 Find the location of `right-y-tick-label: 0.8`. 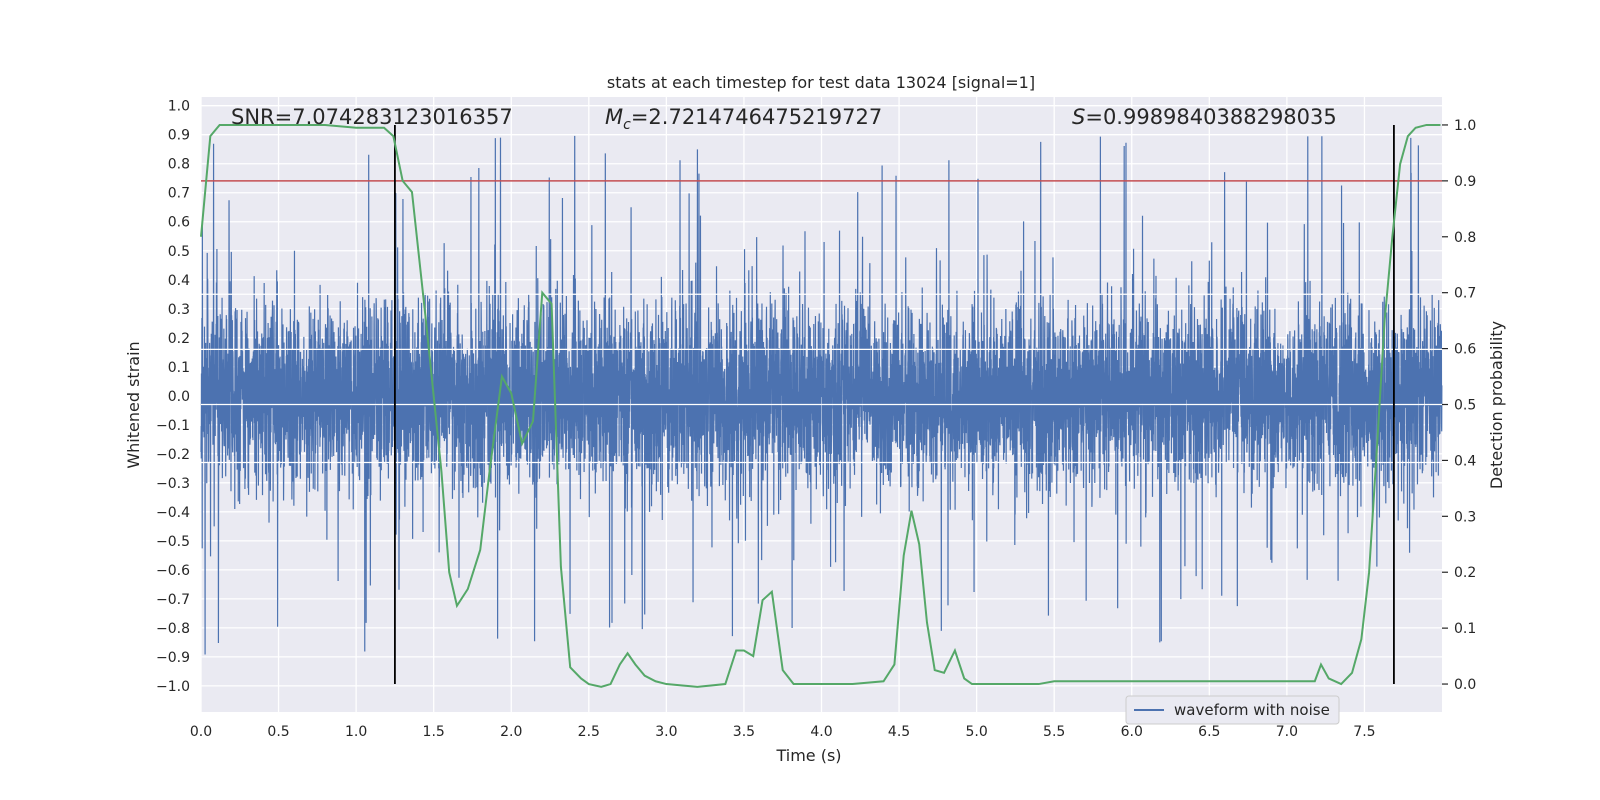

right-y-tick-label: 0.8 is located at coordinates (1465, 238).